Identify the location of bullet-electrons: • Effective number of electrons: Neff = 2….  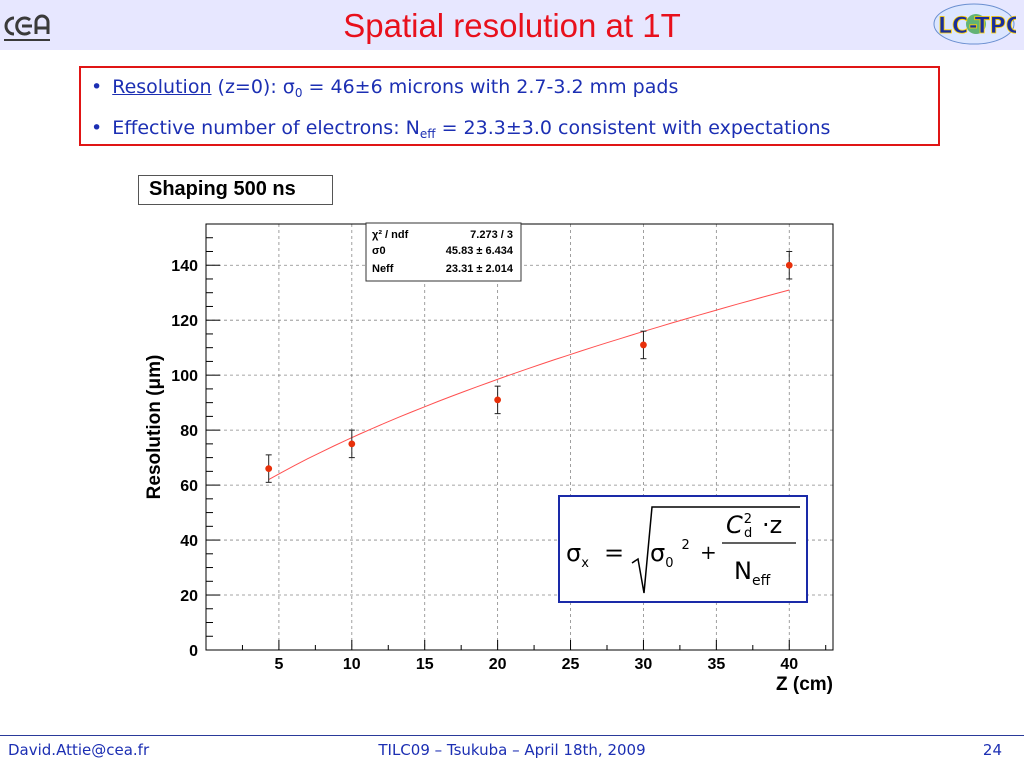
(461, 129).